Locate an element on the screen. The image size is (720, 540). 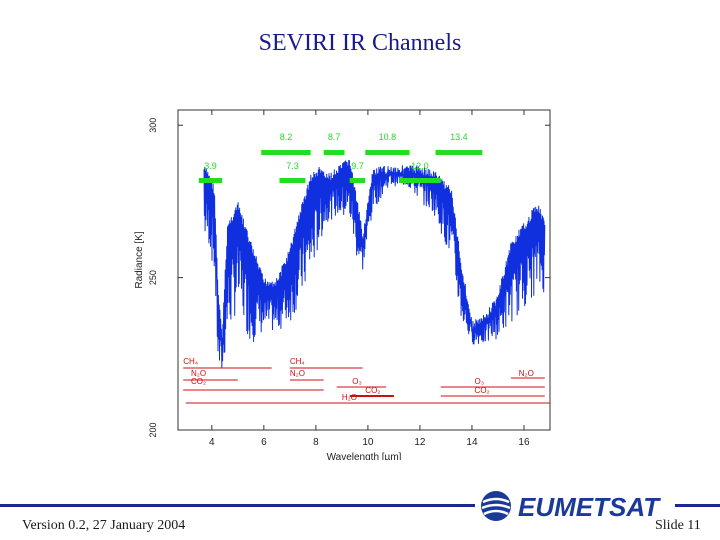
channel-bar-12.0 is located at coordinates (420, 180).